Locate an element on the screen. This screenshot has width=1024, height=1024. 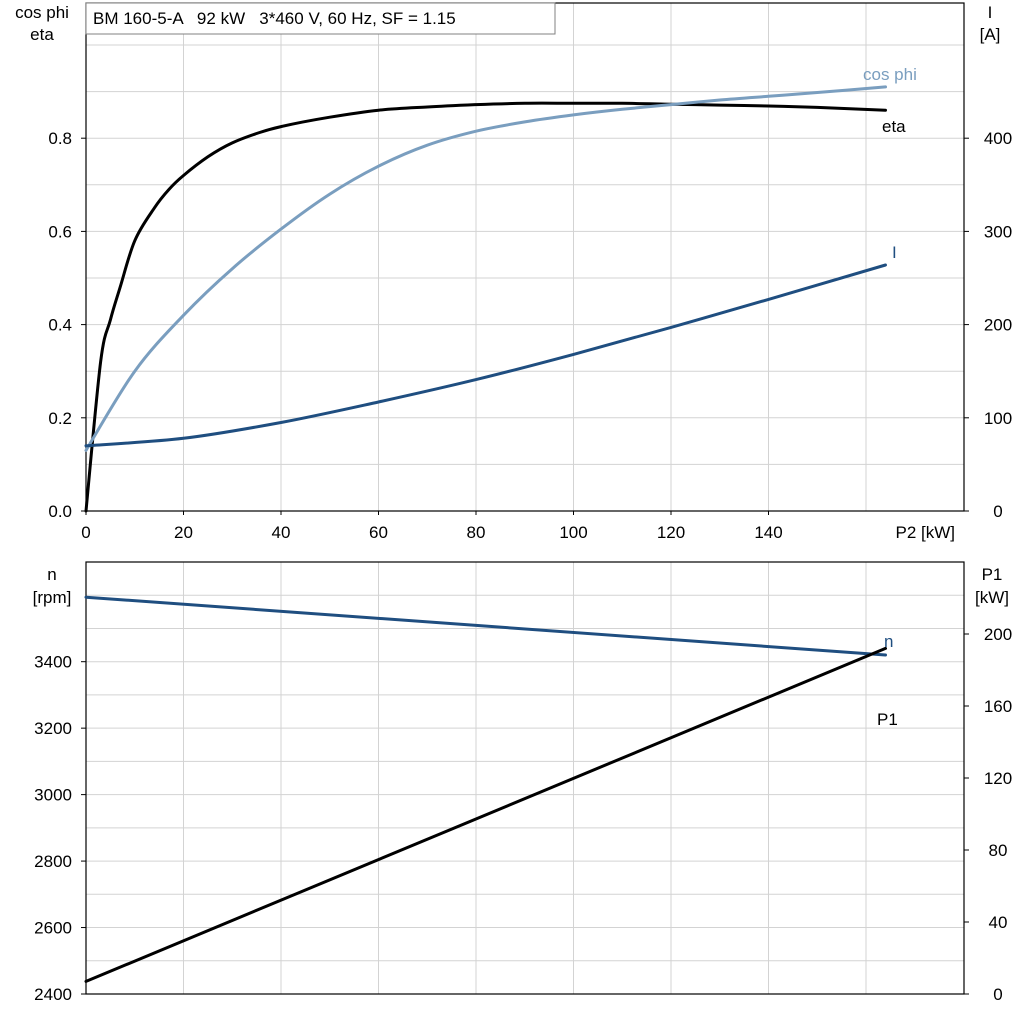
top-right-axis-label-line1: I is located at coordinates (990, 12).